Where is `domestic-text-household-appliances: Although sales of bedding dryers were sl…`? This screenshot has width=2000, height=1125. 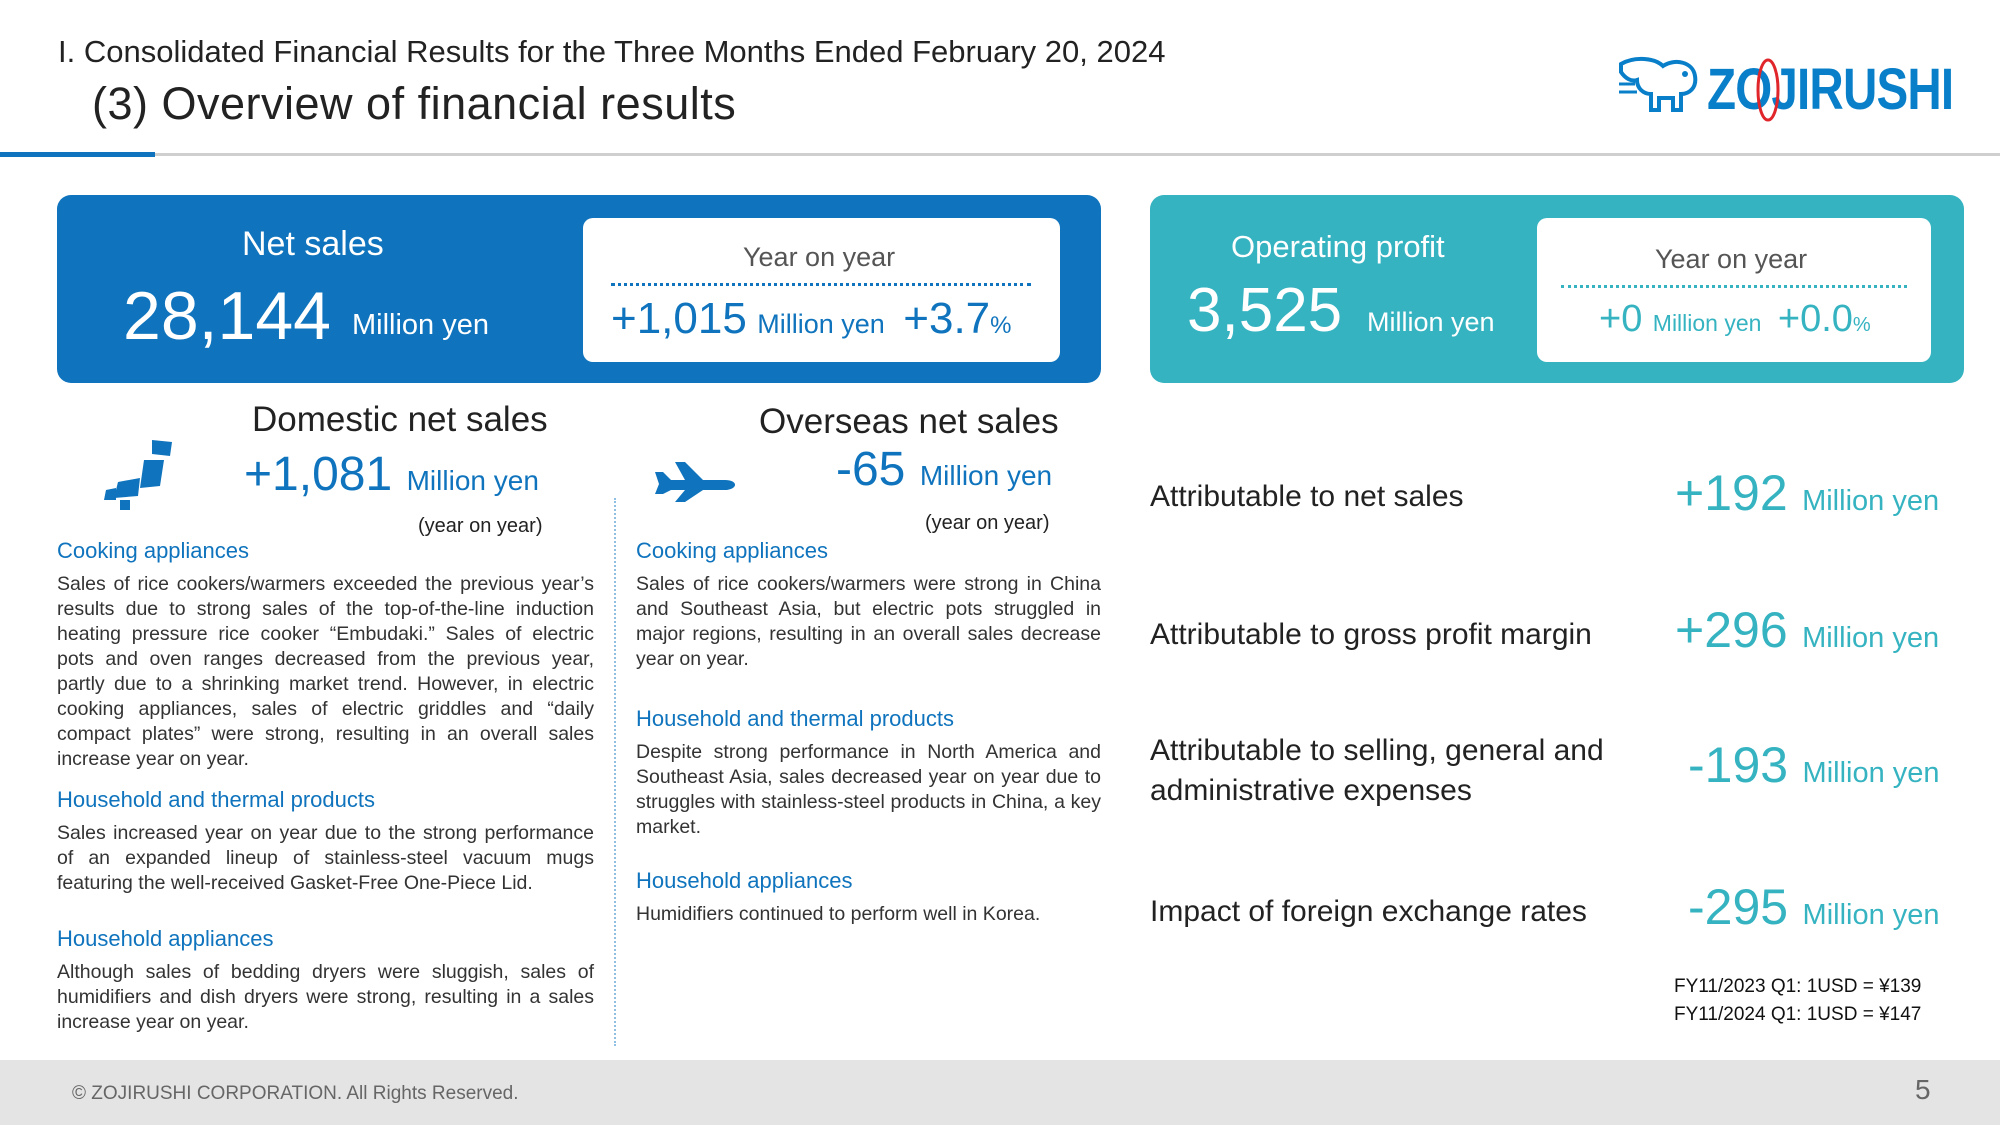
domestic-text-household-appliances: Although sales of bedding dryers were sl… is located at coordinates (325, 997).